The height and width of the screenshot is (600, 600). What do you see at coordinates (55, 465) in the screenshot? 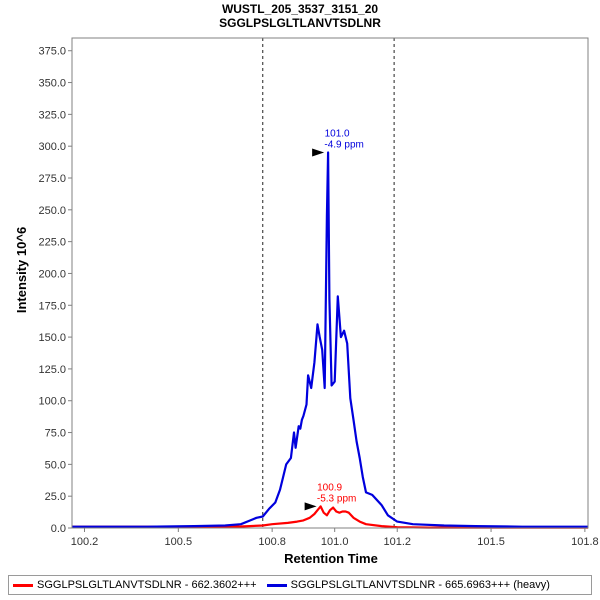
I see `y-tick-label-2: 50.0` at bounding box center [55, 465].